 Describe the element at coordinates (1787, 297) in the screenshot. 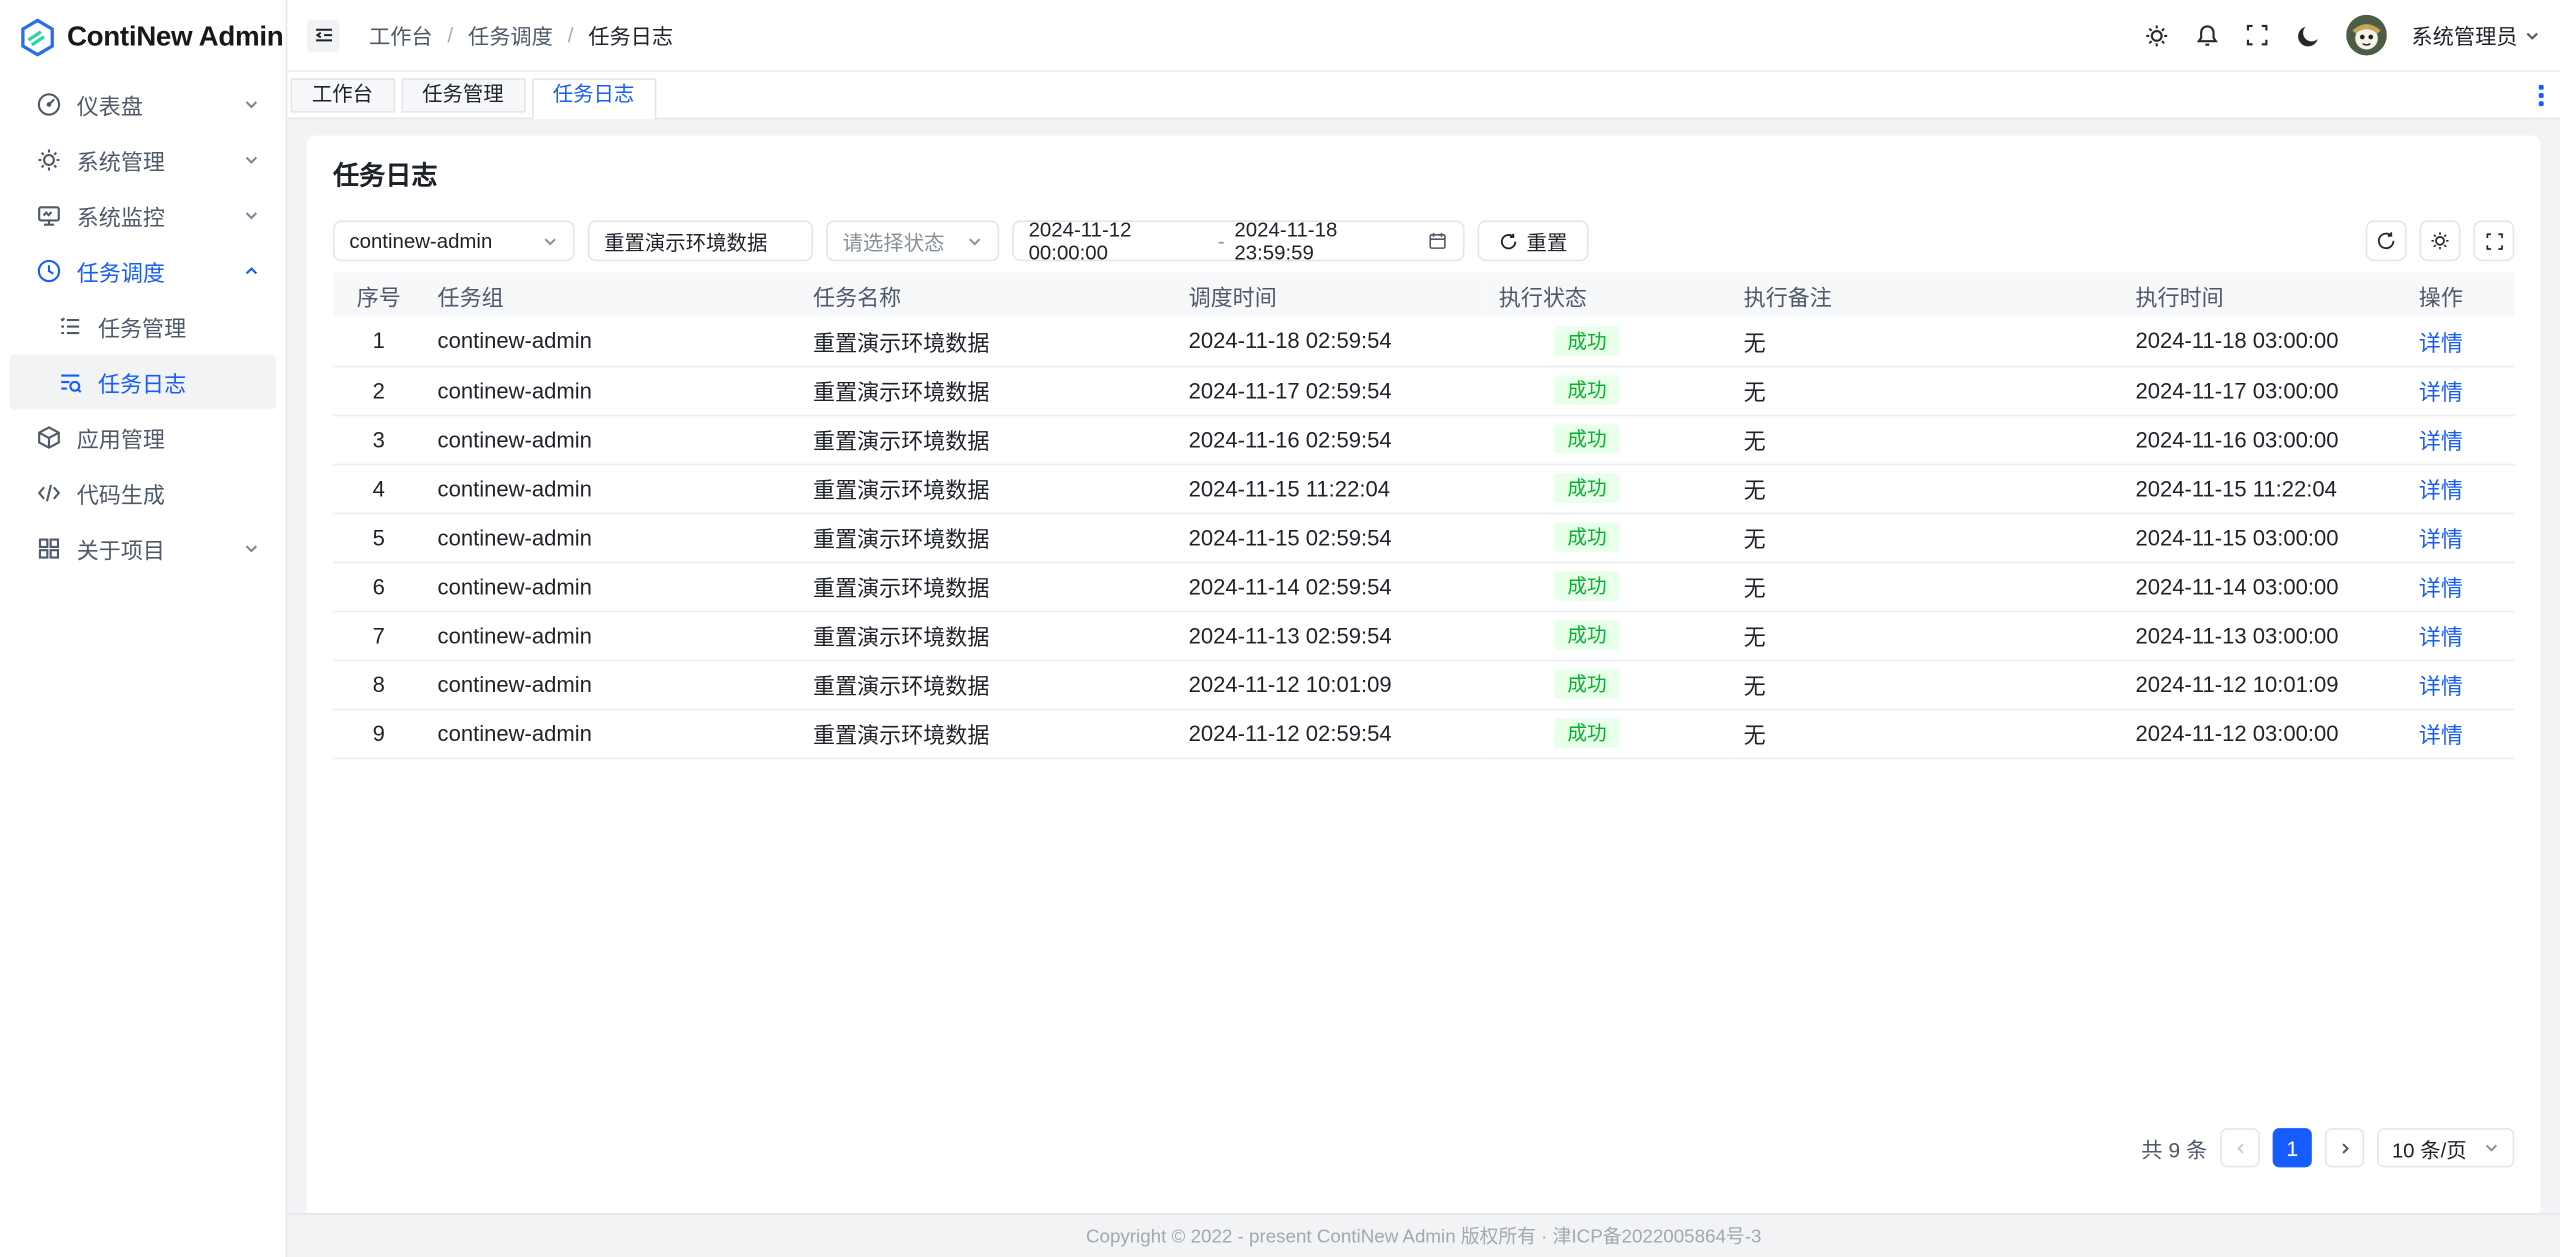

I see `column-header: 执行备注` at that location.